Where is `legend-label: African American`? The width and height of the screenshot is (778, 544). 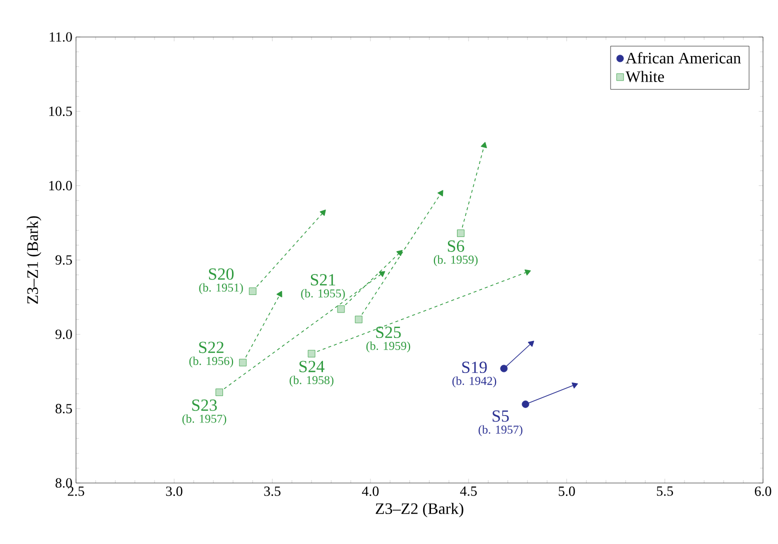 legend-label: African American is located at coordinates (683, 58).